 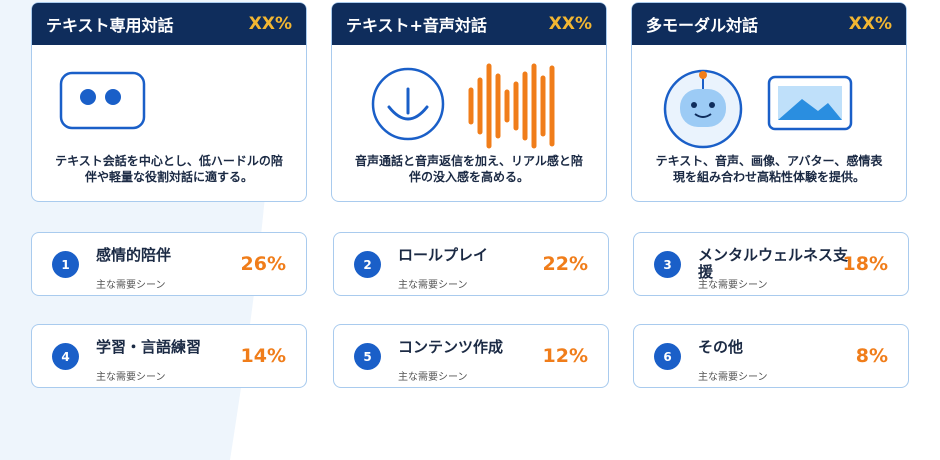 What do you see at coordinates (443, 255) in the screenshot?
I see `scene-title: ロールプレイ` at bounding box center [443, 255].